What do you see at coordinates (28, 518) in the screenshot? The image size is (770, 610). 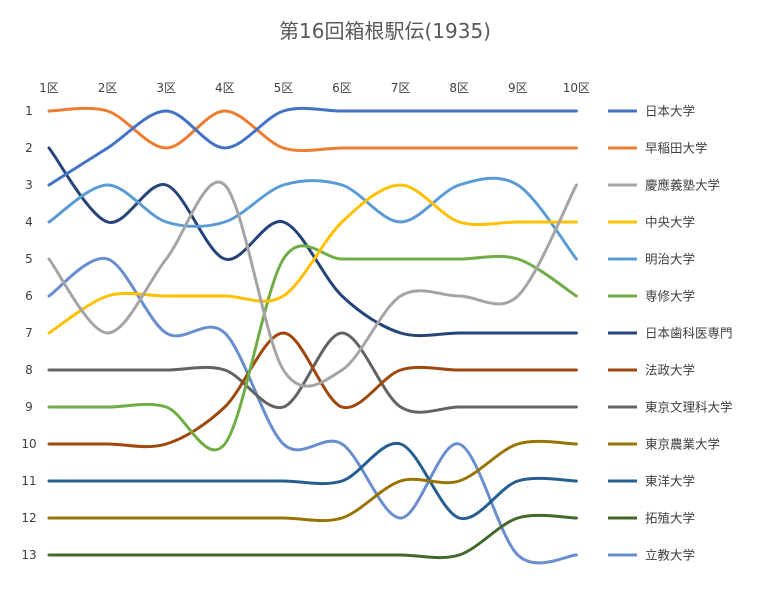 I see `y-tick-label: 12` at bounding box center [28, 518].